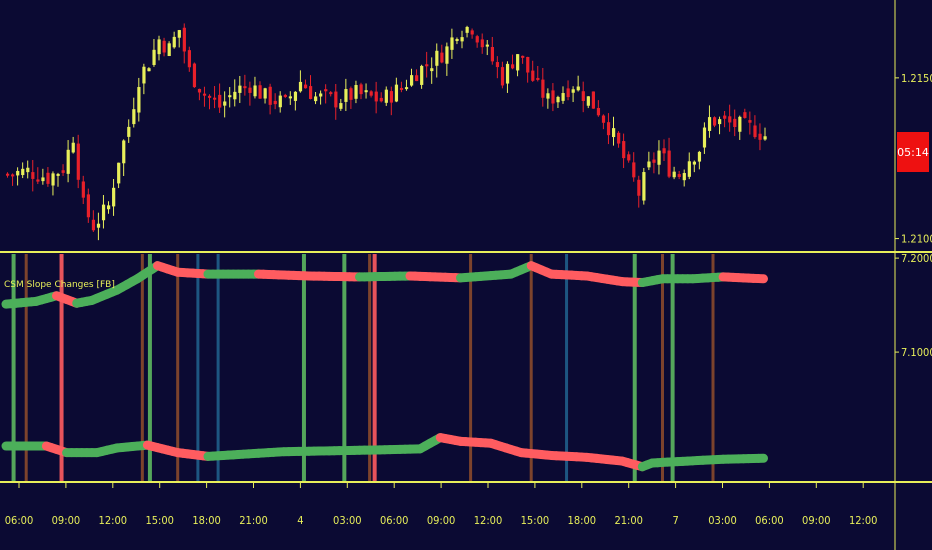 The height and width of the screenshot is (550, 932). What do you see at coordinates (59, 285) in the screenshot?
I see `indicator-title: CSM Slope Changes [FB]` at bounding box center [59, 285].